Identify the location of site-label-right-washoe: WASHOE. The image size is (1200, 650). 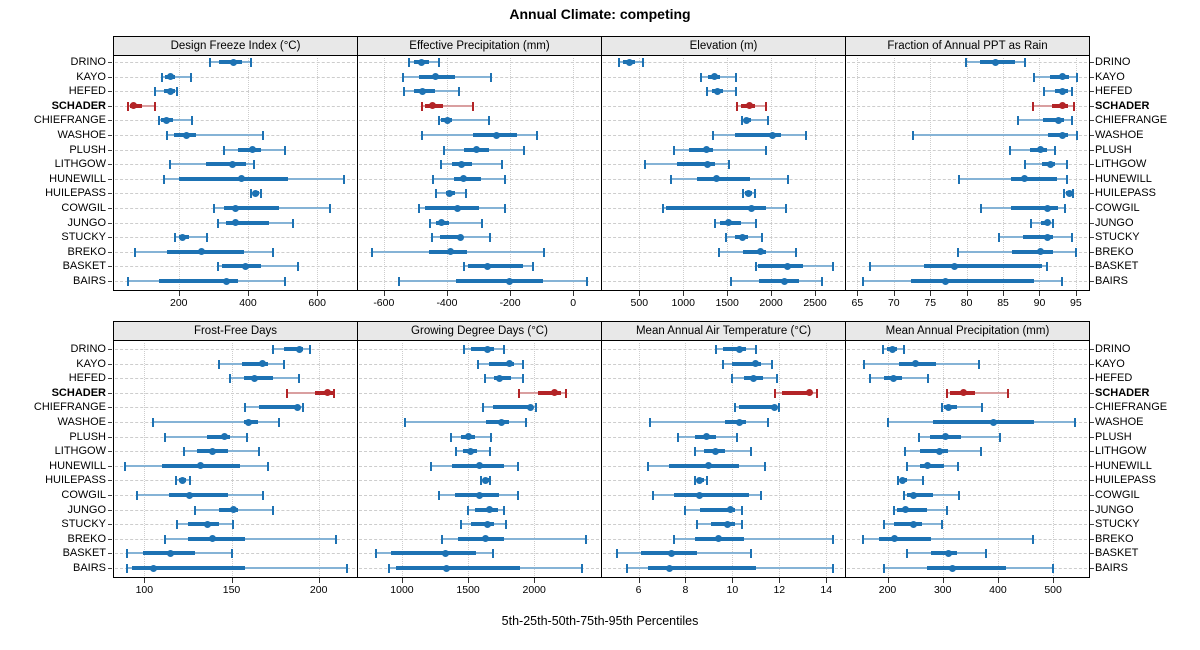
(1119, 422).